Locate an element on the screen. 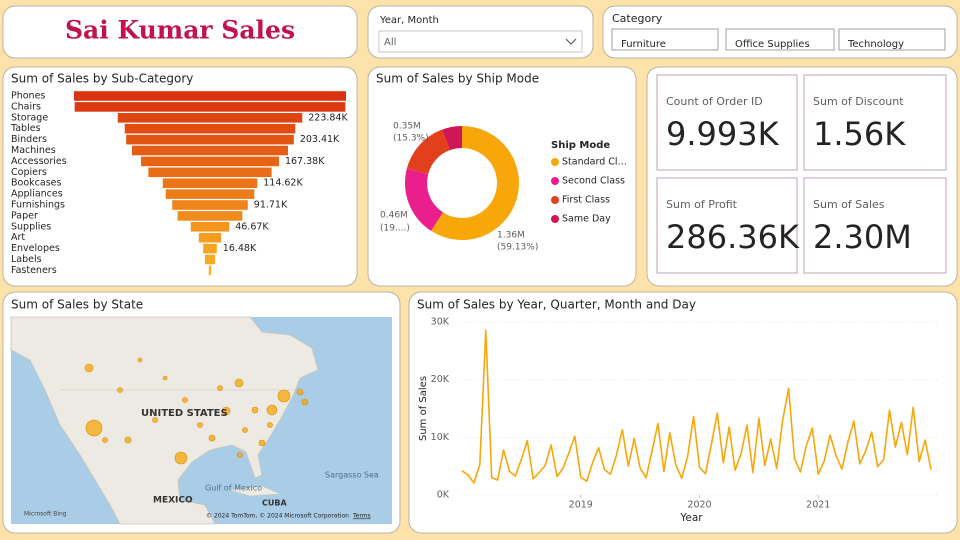  category-label: Supplies is located at coordinates (31, 226).